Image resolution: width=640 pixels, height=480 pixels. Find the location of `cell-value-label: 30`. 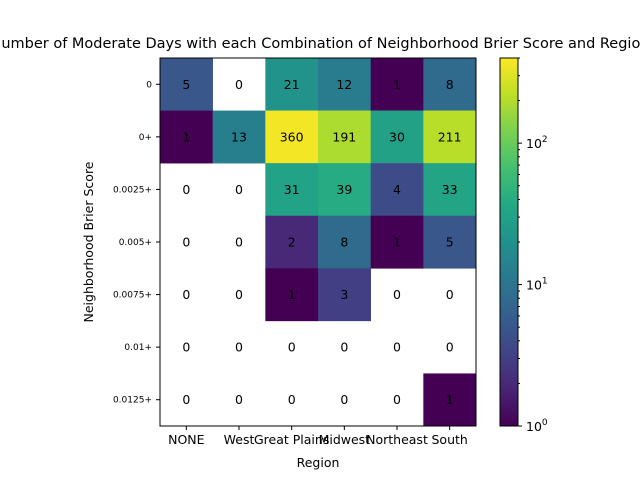

cell-value-label: 30 is located at coordinates (397, 136).